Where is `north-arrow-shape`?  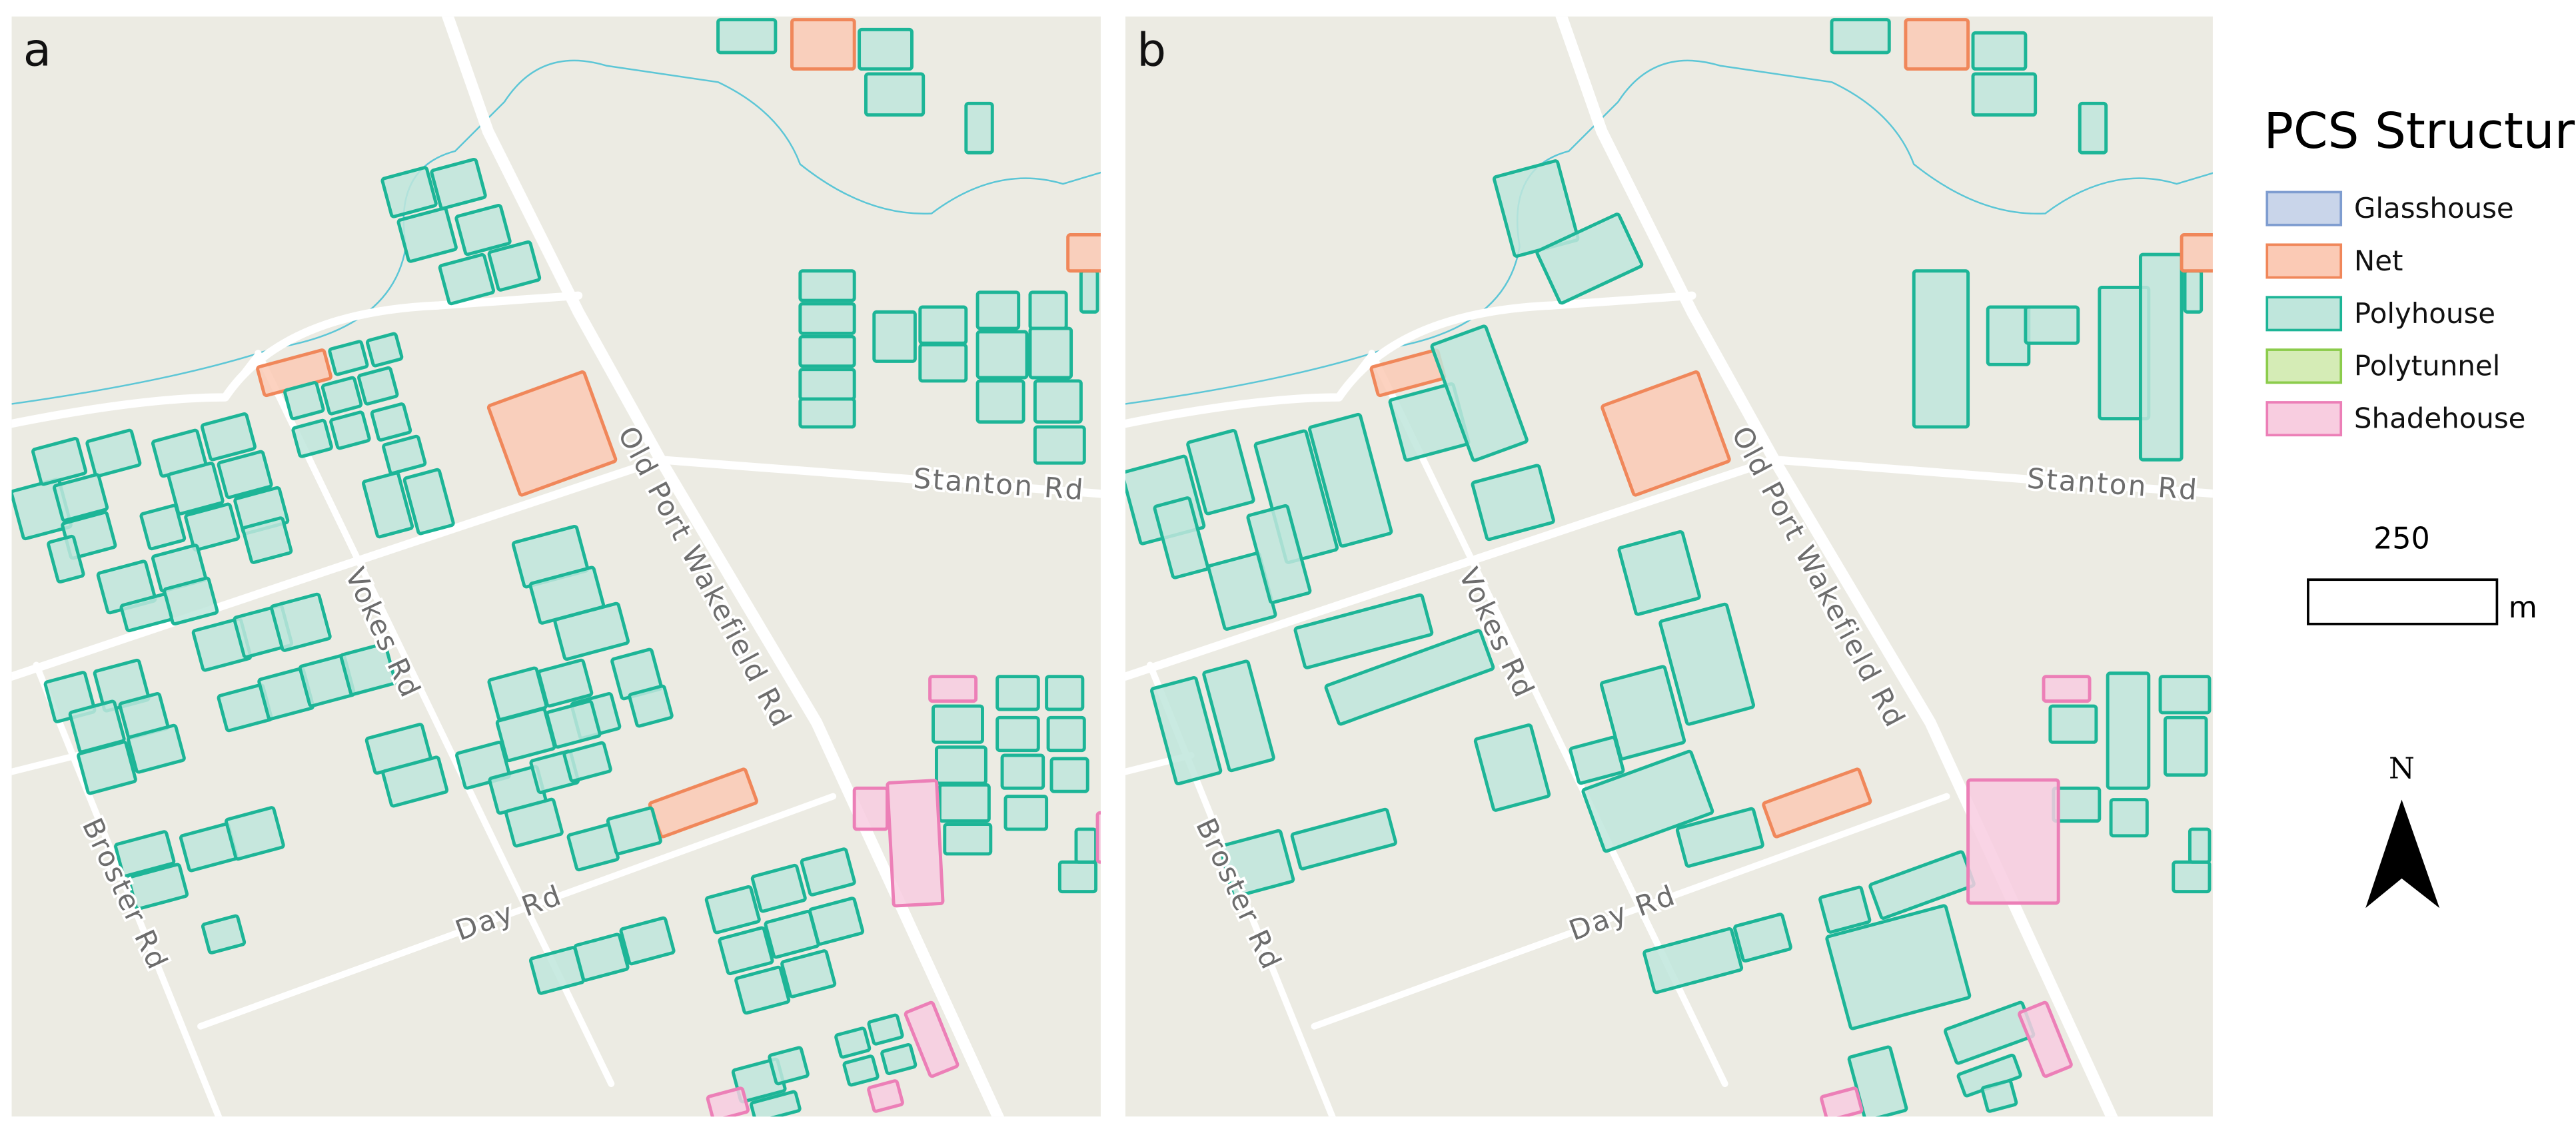 north-arrow-shape is located at coordinates (2402, 854).